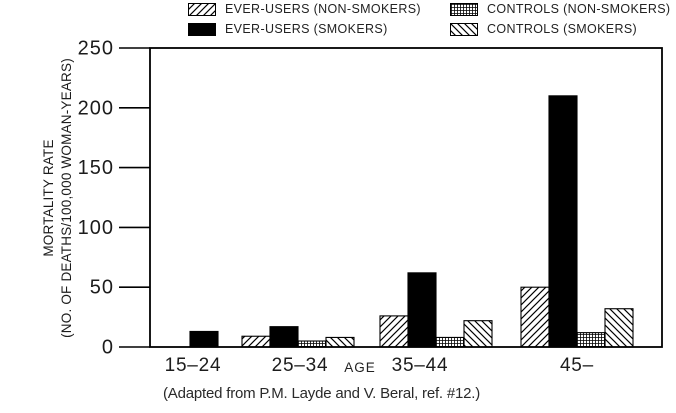 The image size is (676, 413). I want to click on bar-solid-group1, so click(284, 337).